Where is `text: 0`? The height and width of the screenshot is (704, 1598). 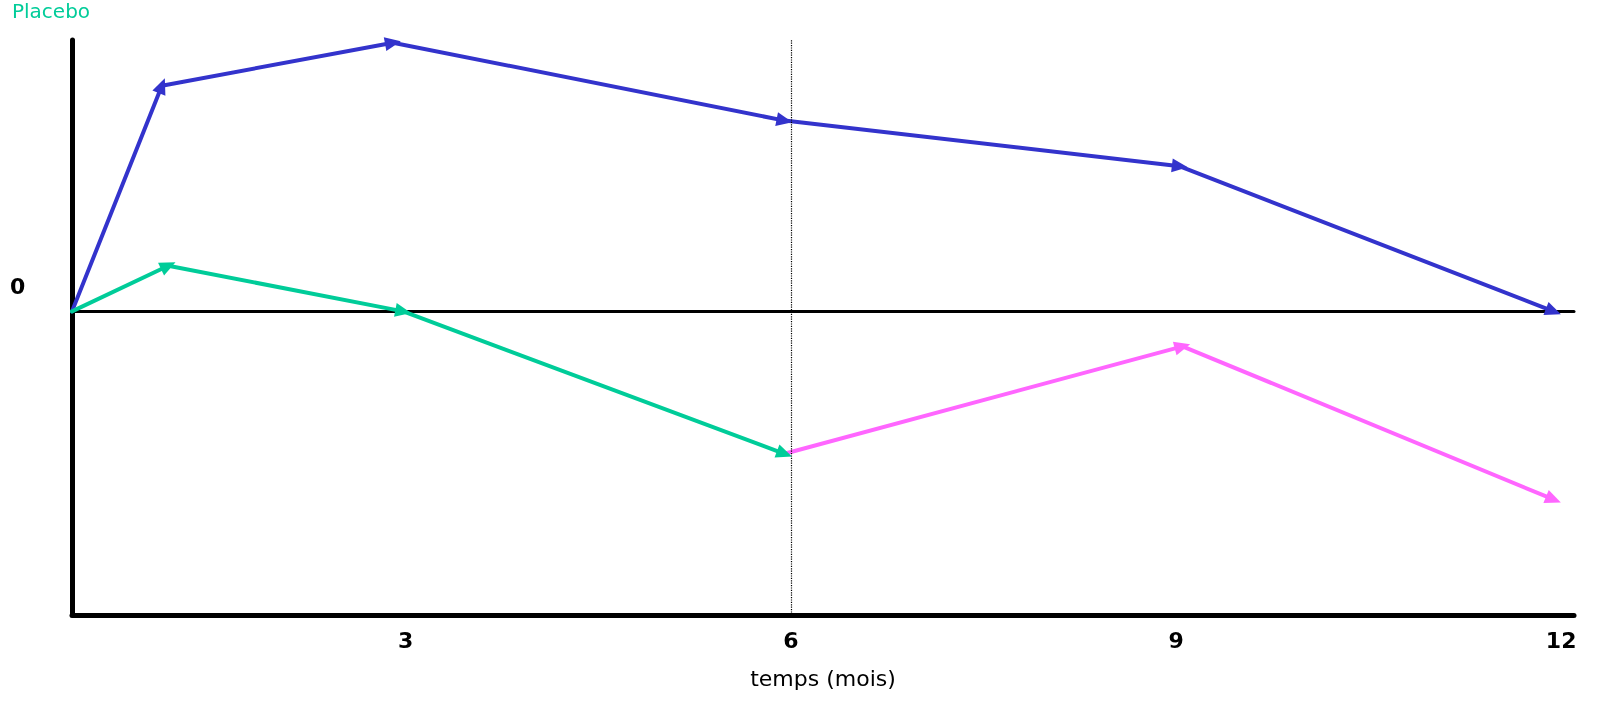
text: 0 is located at coordinates (18, 286).